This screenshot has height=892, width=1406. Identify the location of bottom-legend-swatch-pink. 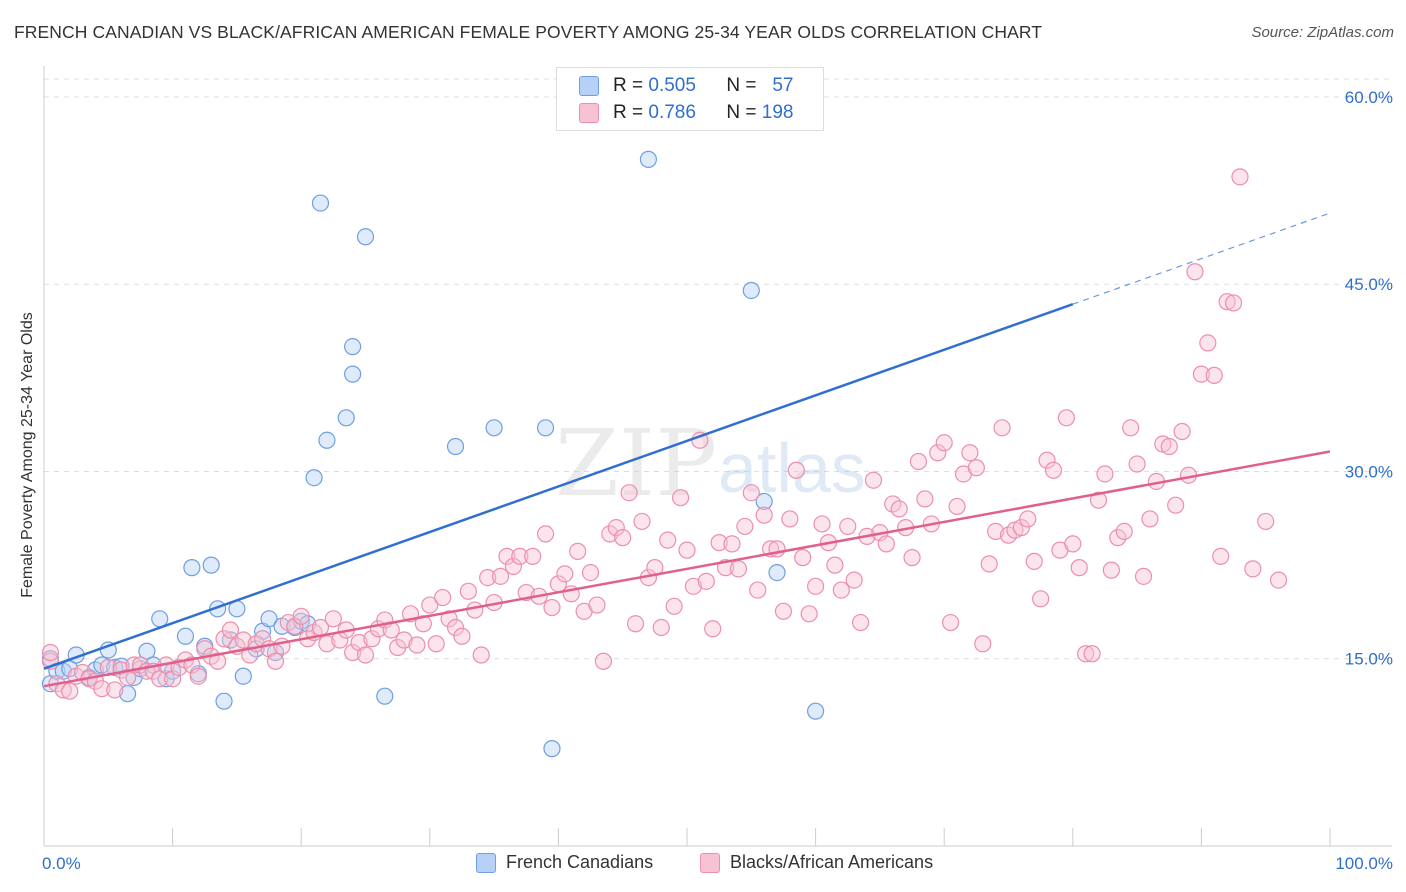
(710, 862).